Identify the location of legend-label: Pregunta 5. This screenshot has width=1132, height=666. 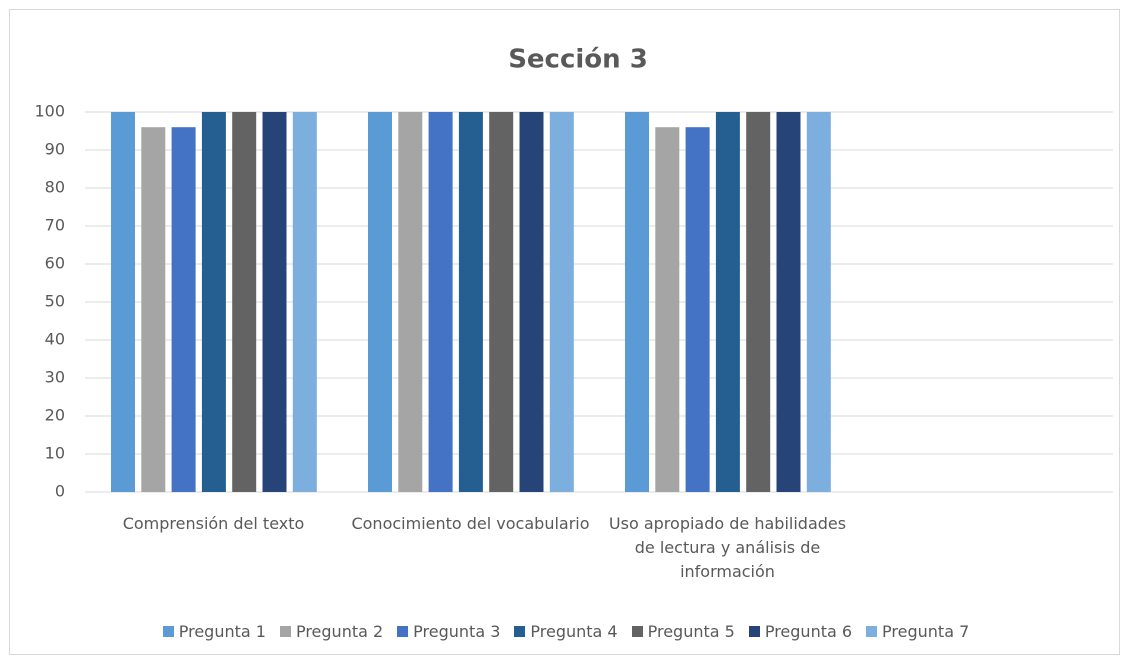
(691, 631).